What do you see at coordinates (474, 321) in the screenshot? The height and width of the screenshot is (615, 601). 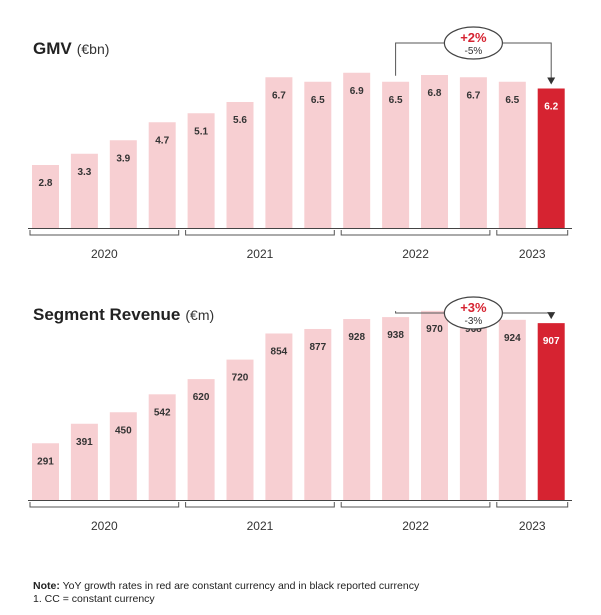 I see `growth-reported: -3%` at bounding box center [474, 321].